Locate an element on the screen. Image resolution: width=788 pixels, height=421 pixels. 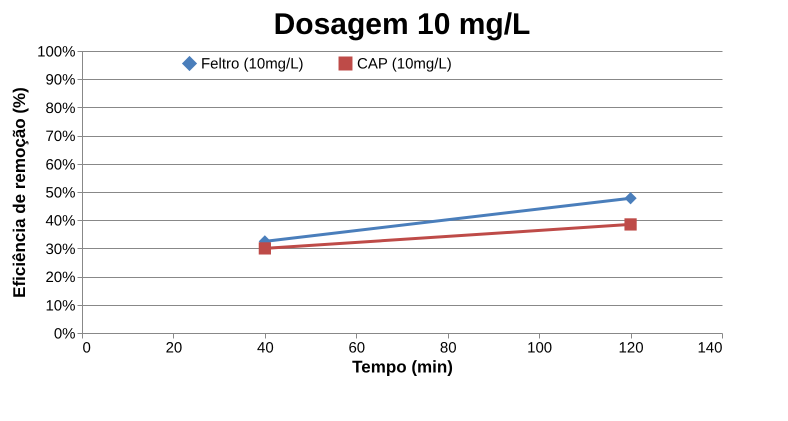
x-tick-label: 20 is located at coordinates (174, 348).